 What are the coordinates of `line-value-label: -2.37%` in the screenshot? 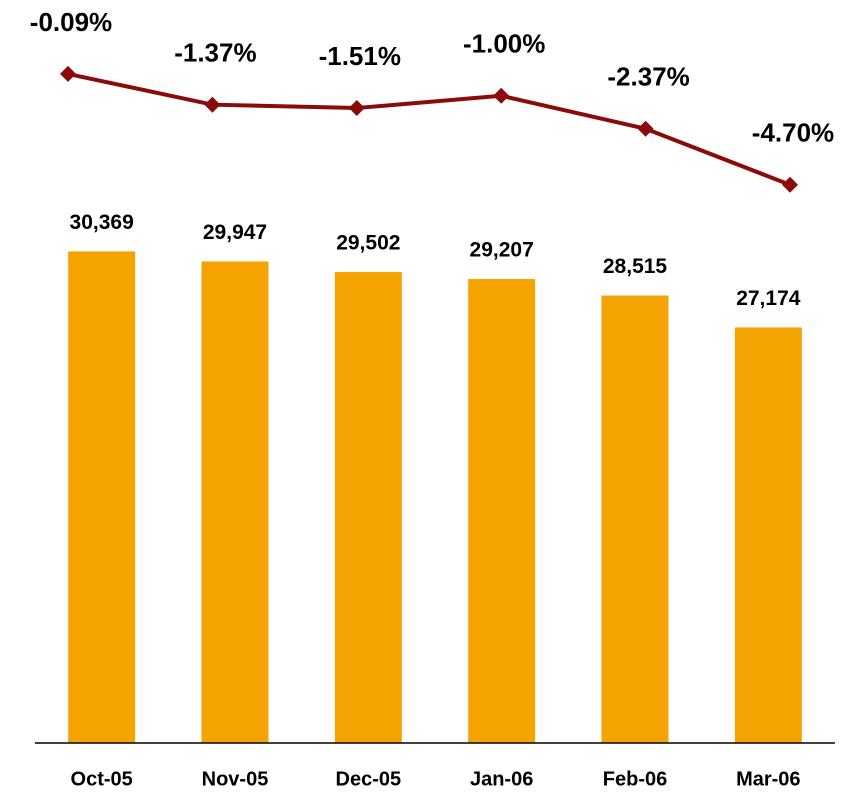 It's located at (648, 77).